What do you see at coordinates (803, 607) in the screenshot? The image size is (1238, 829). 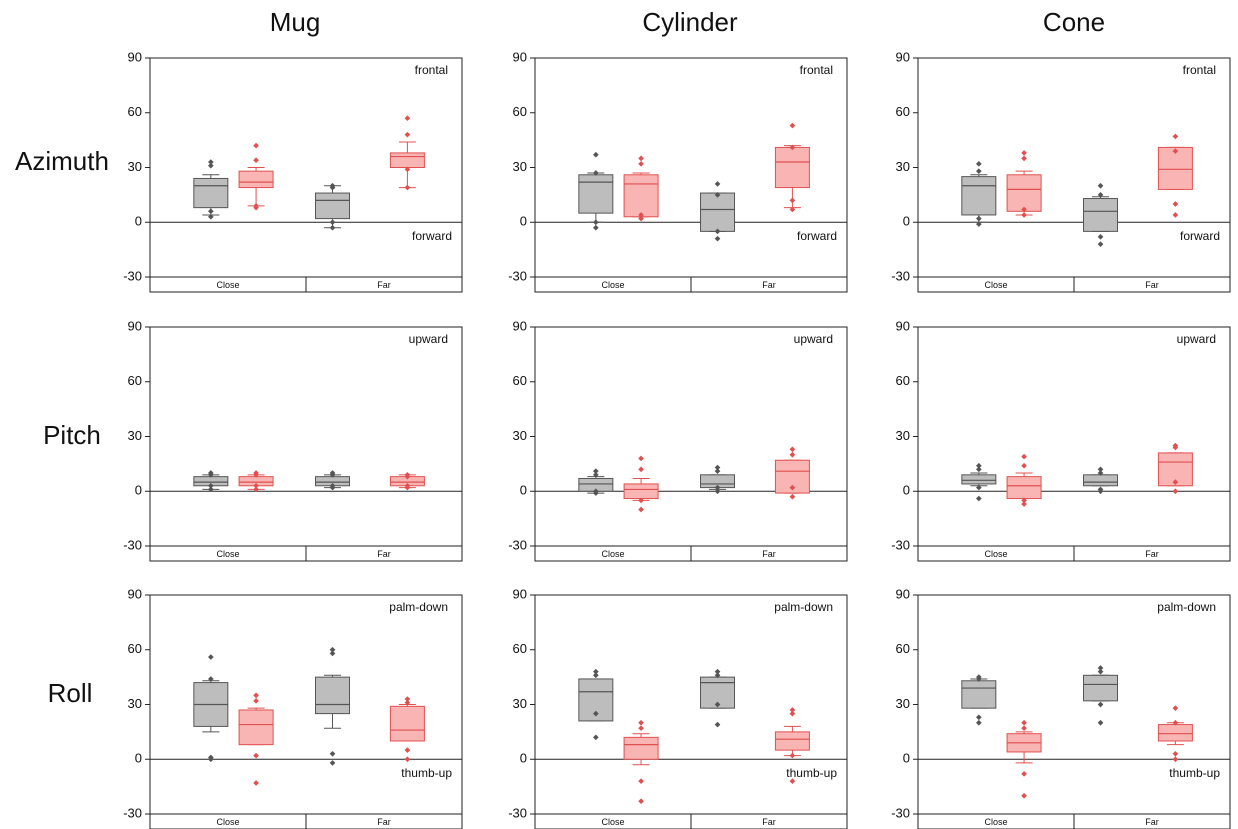 I see `annotation: palm-down` at bounding box center [803, 607].